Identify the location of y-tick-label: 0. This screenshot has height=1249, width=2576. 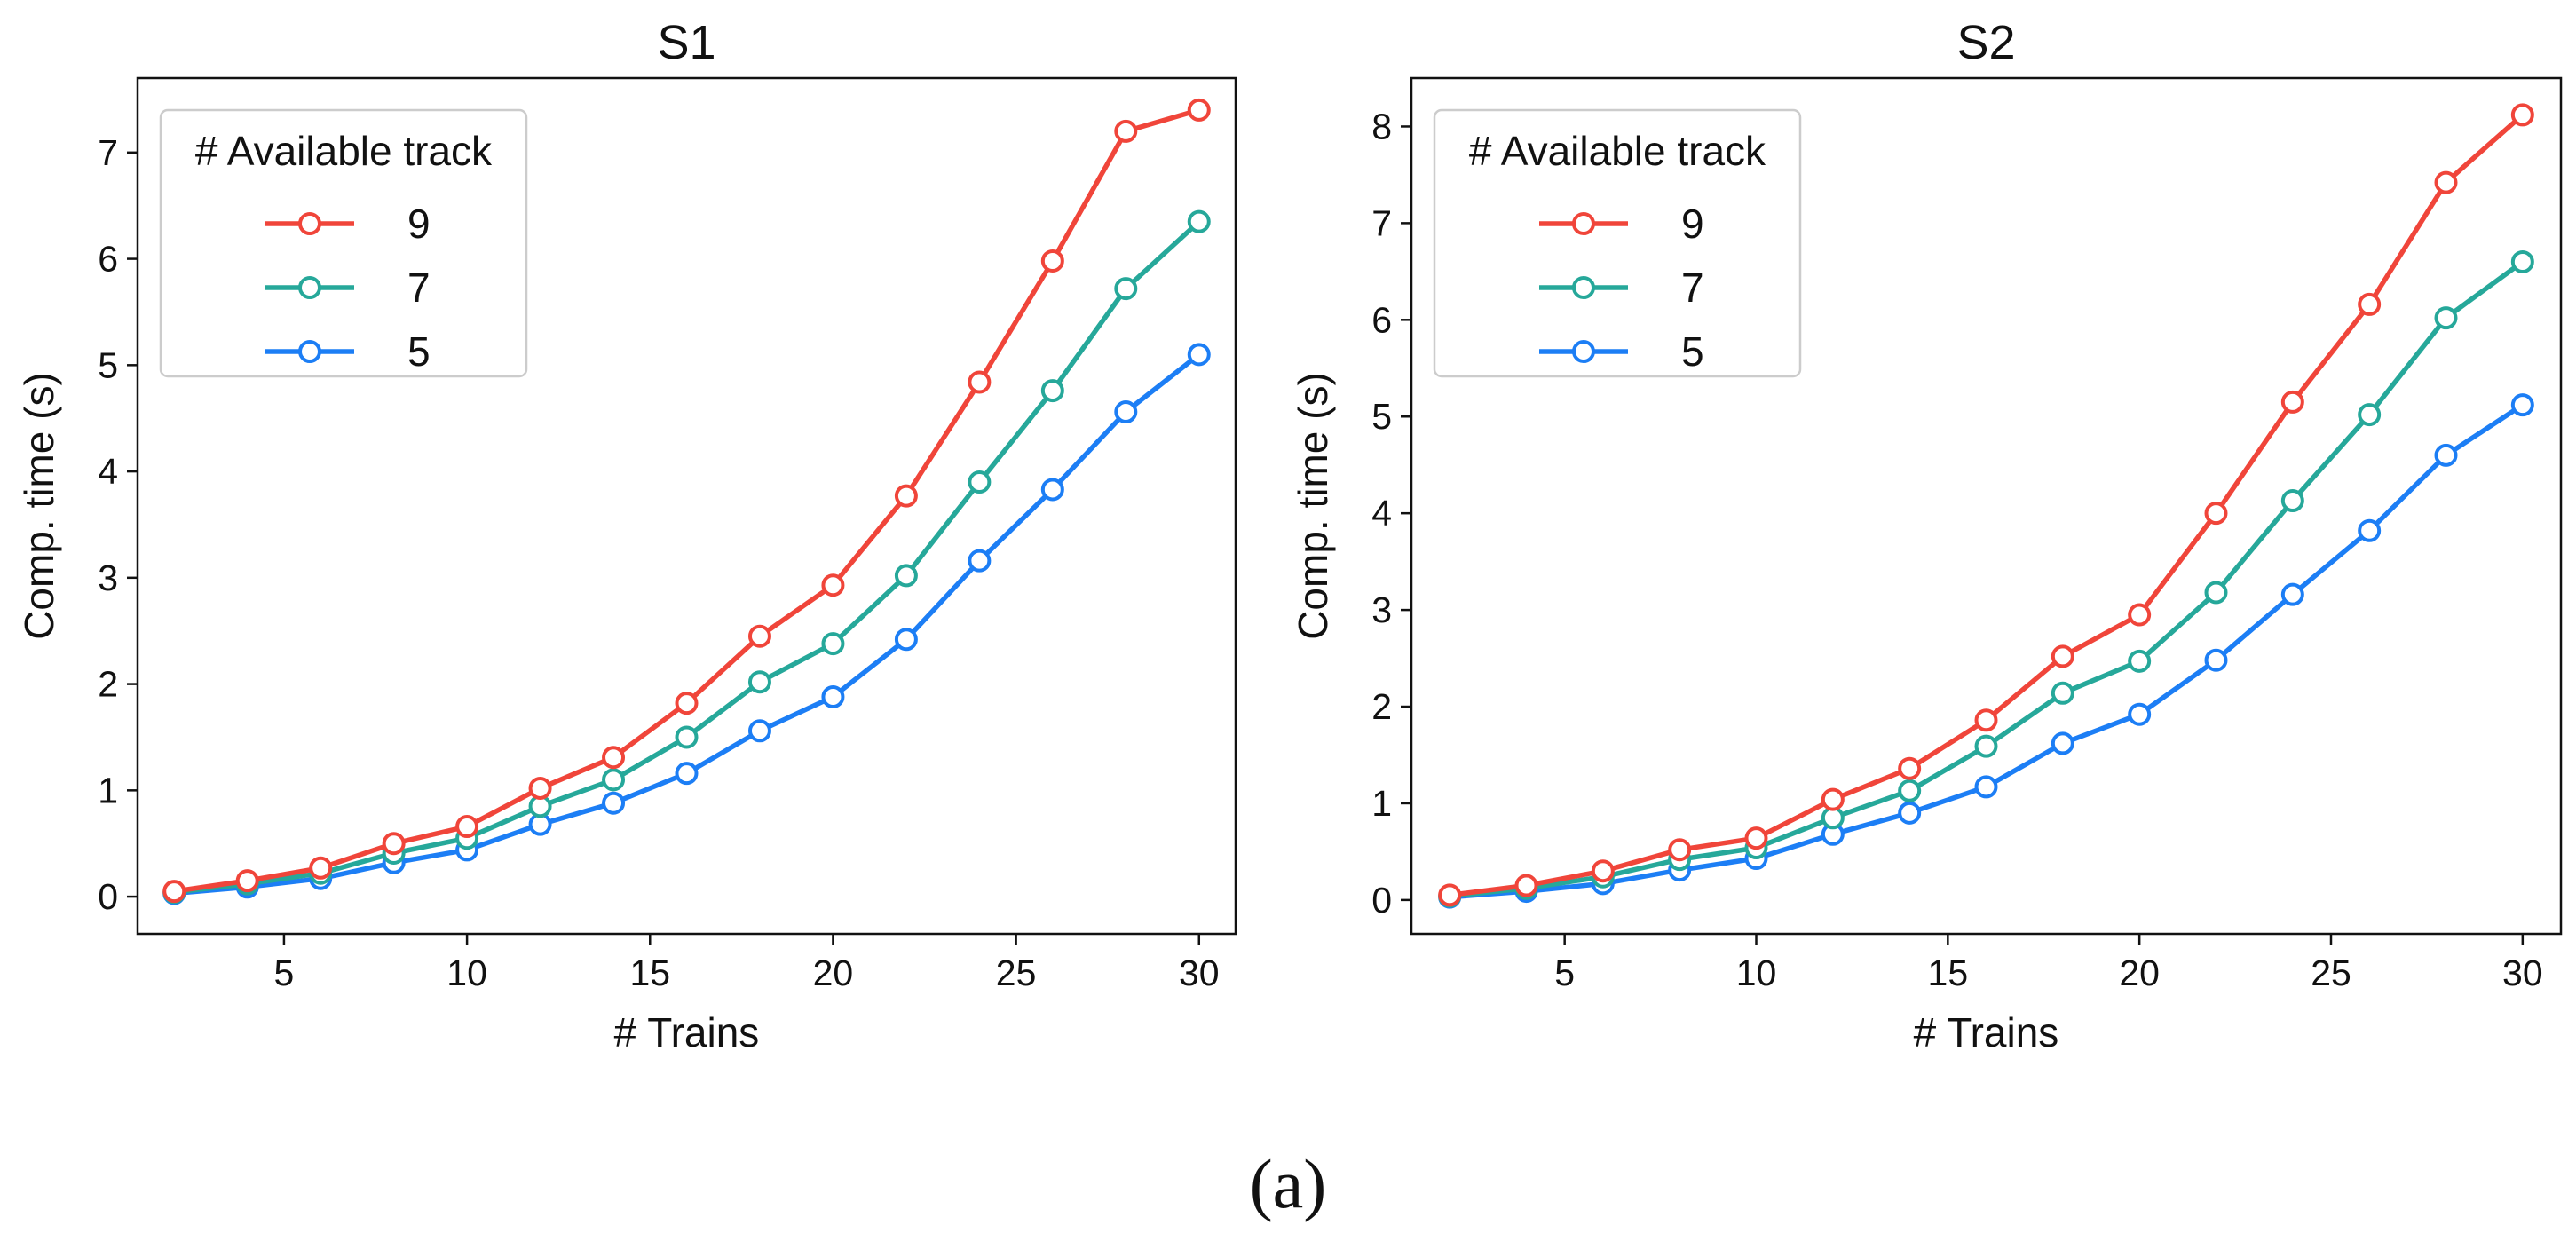
(108, 896).